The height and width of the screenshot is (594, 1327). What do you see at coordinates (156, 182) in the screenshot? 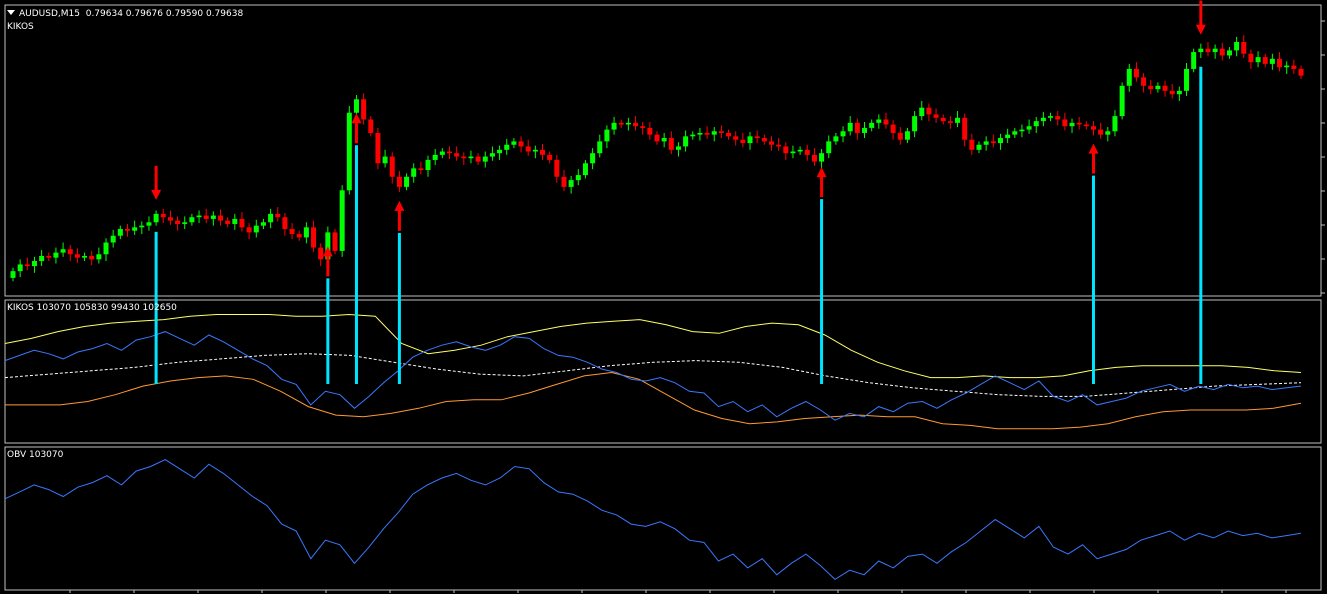
I see `arrow-down-icon` at bounding box center [156, 182].